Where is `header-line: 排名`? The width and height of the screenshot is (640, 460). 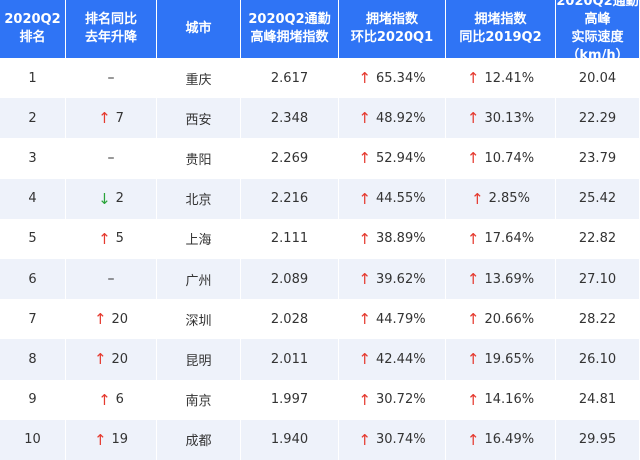 header-line: 排名 is located at coordinates (32, 37).